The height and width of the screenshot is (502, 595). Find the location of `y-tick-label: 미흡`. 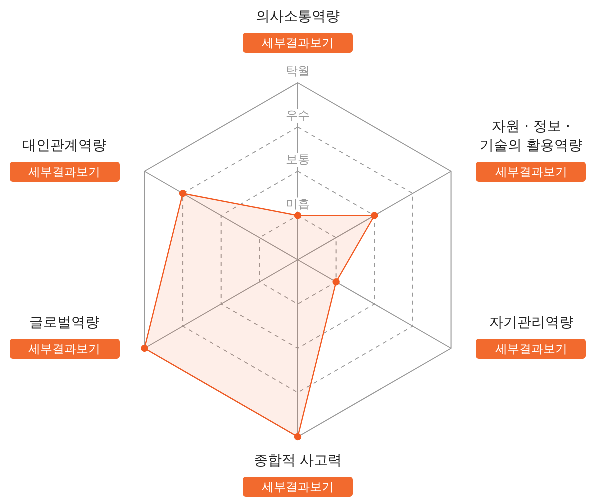

y-tick-label: 미흡 is located at coordinates (298, 203).